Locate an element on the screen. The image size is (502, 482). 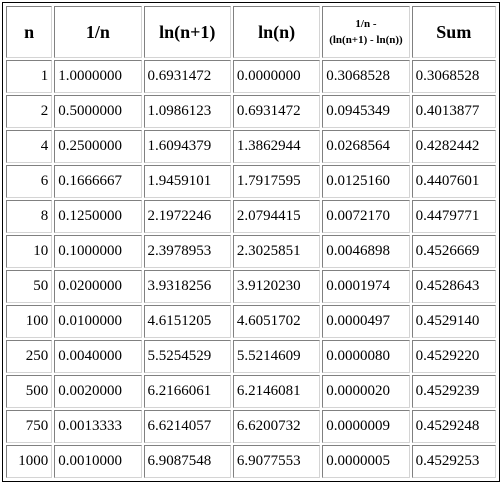
cell-difference: 0.0000497 is located at coordinates (366, 321).